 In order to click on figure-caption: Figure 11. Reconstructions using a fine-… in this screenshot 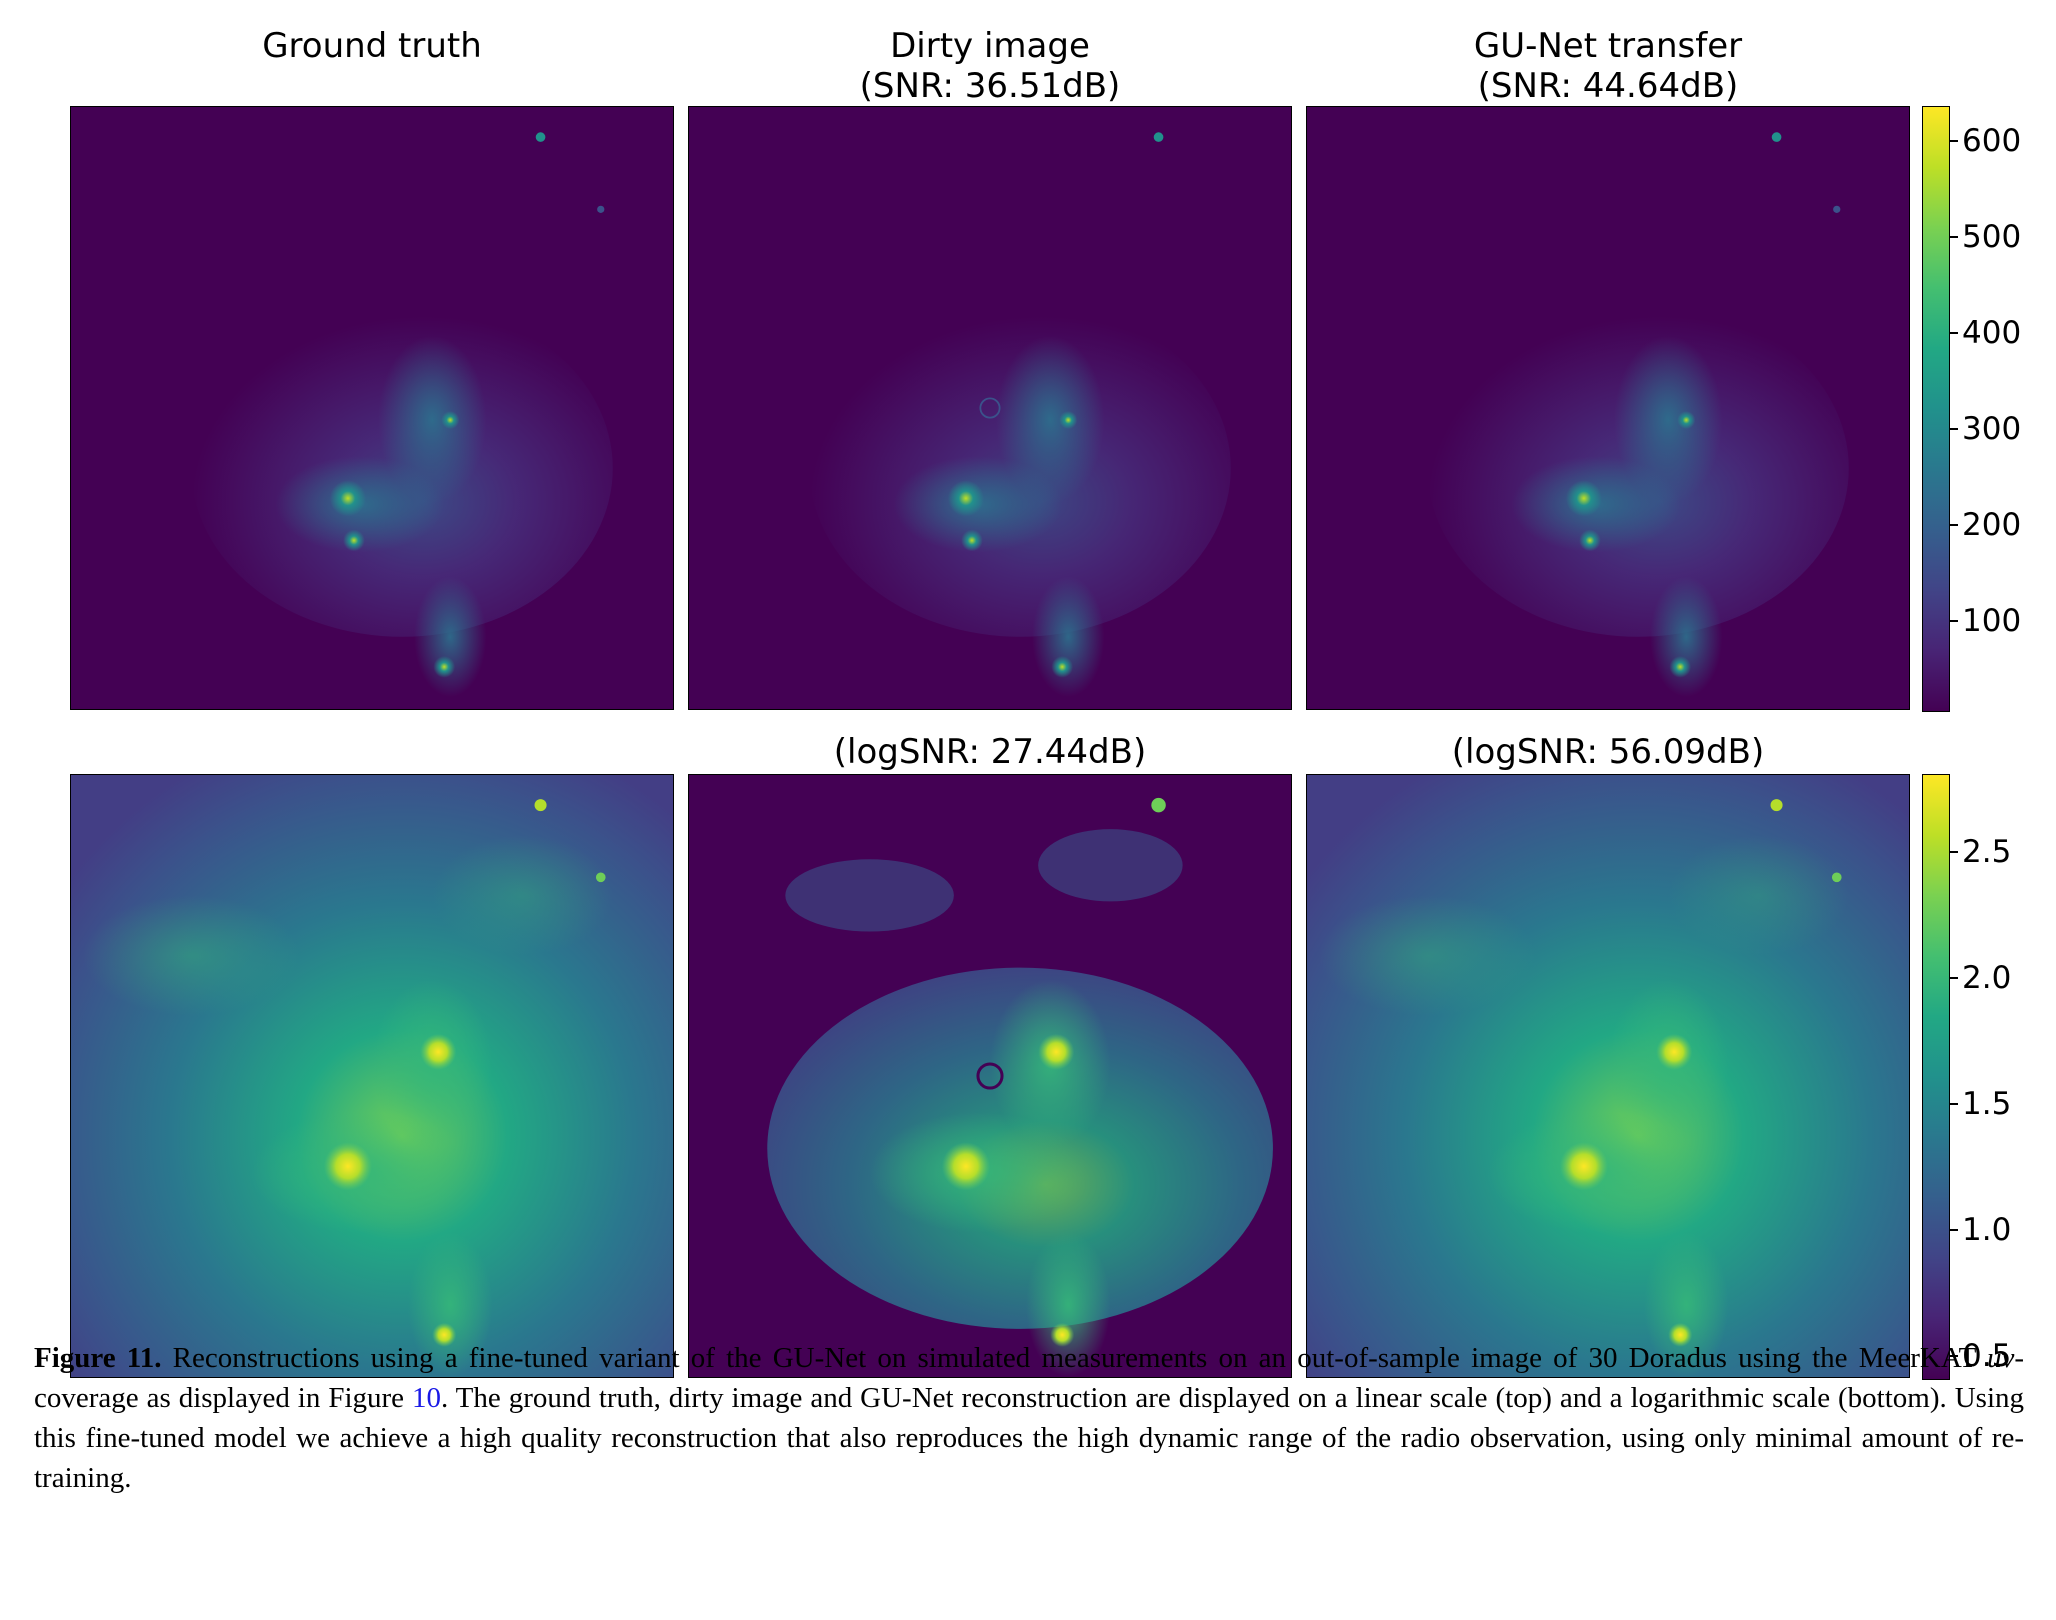, I will do `click(1029, 1418)`.